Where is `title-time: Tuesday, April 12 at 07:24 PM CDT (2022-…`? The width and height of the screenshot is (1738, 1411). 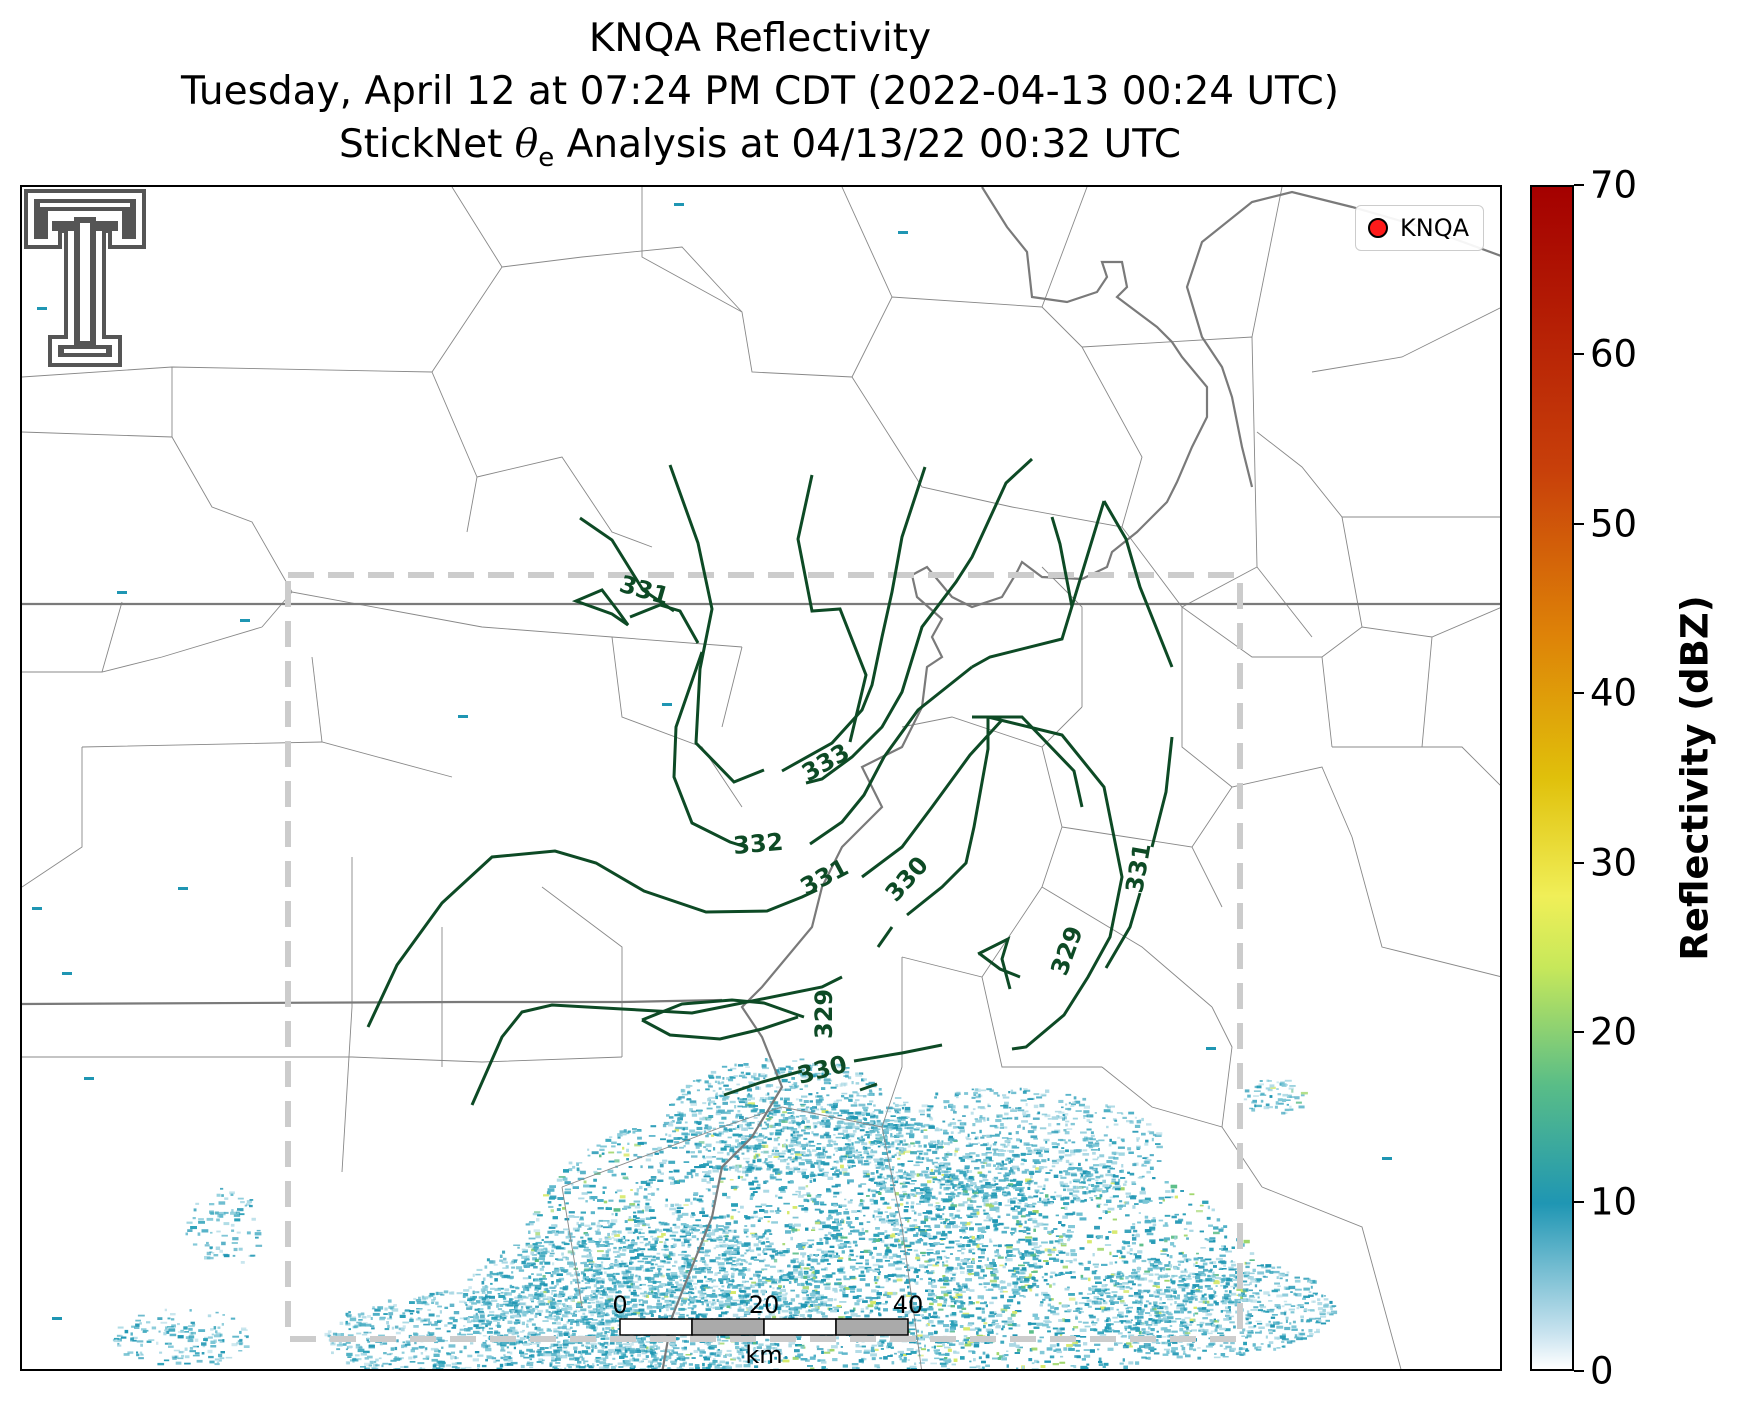
title-time: Tuesday, April 12 at 07:24 PM CDT (2022-… is located at coordinates (760, 91).